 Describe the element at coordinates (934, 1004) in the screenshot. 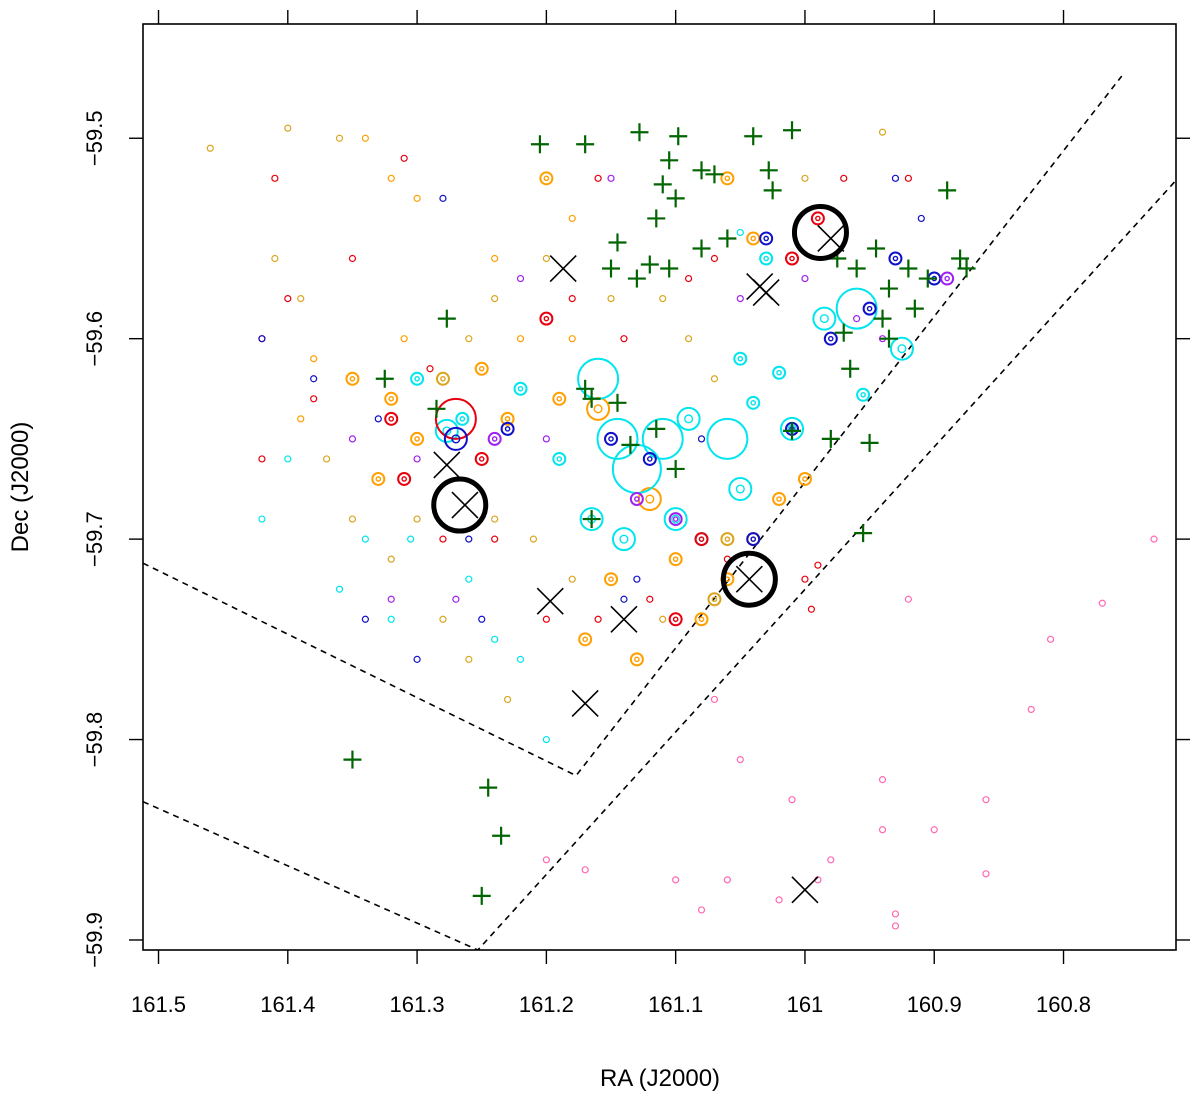

I see `x-tick-label: 160.9` at that location.